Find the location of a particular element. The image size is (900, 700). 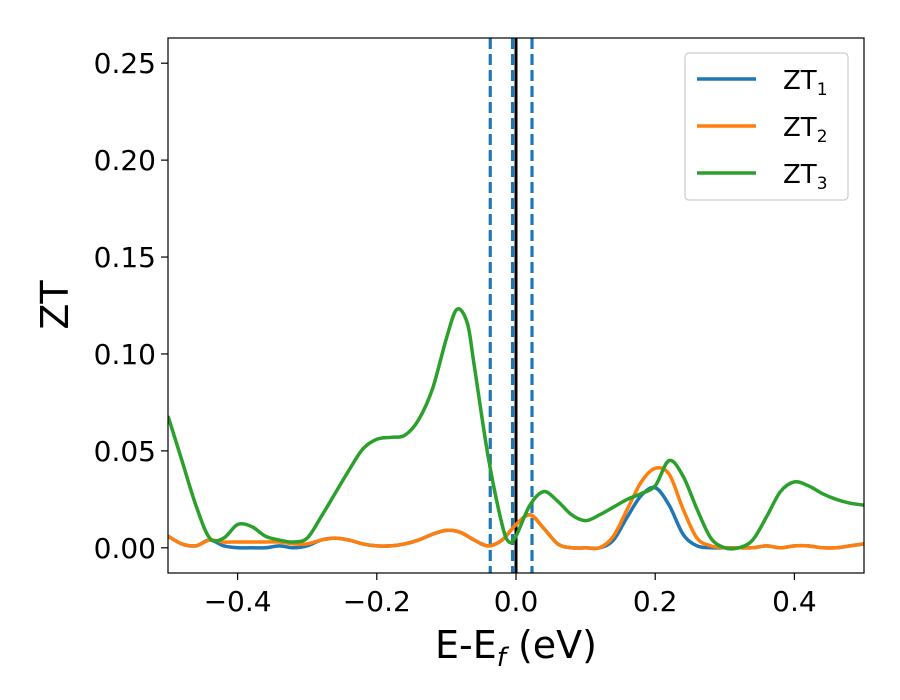

x-axis-title-unit: (eV) is located at coordinates (551, 645).